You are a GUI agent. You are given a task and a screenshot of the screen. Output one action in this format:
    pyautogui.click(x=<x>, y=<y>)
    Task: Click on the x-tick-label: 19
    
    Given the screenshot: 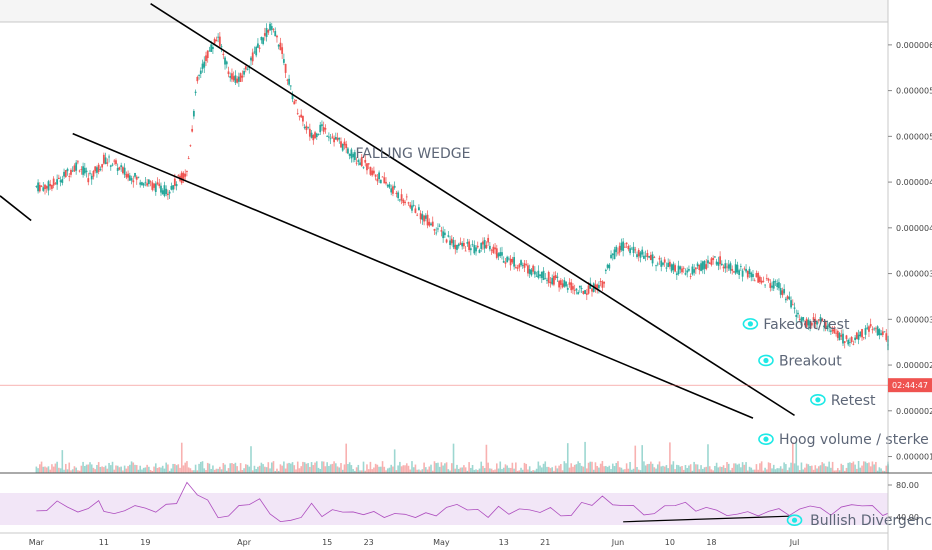 What is the action you would take?
    pyautogui.click(x=145, y=542)
    